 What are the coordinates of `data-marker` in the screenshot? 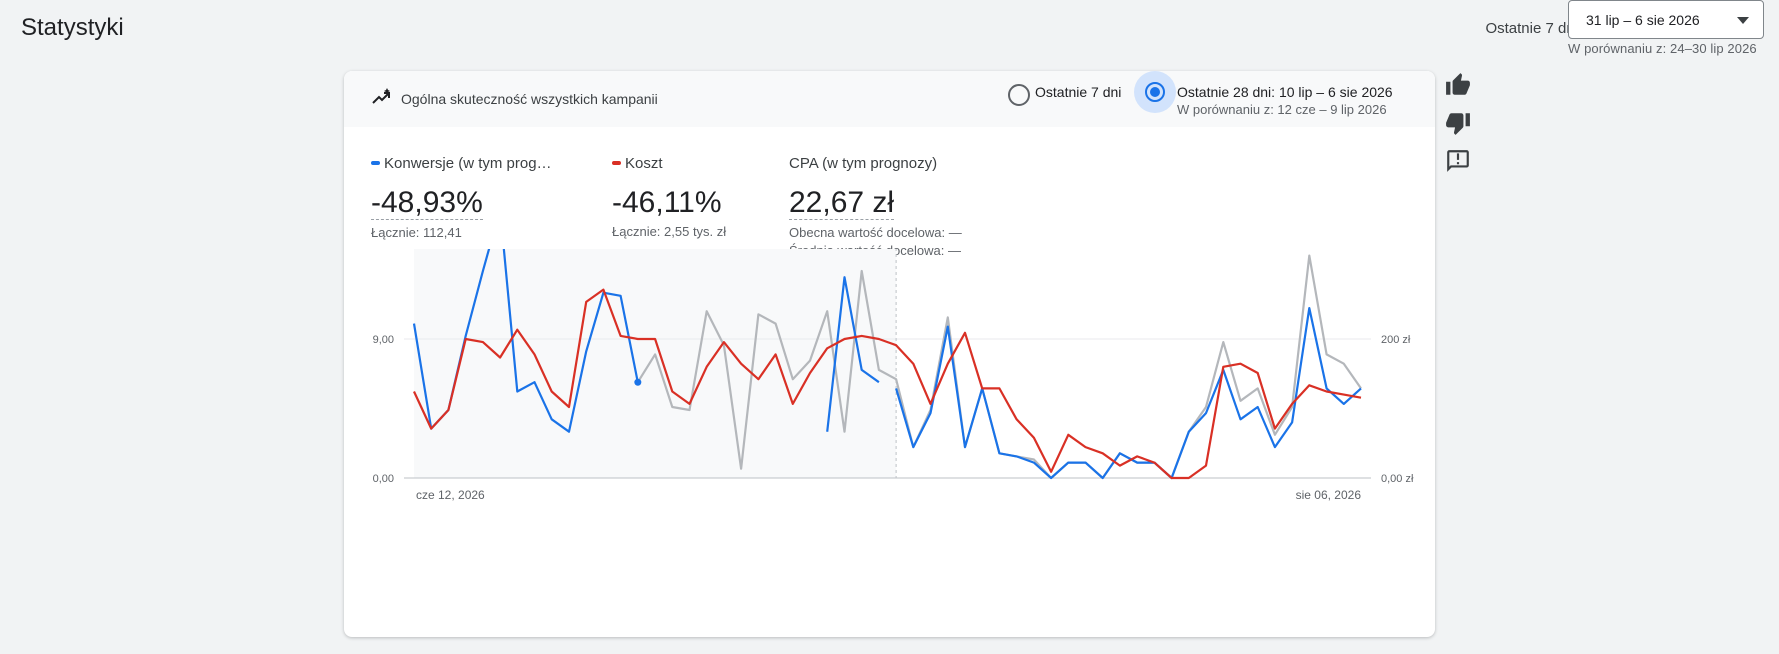 It's located at (638, 382).